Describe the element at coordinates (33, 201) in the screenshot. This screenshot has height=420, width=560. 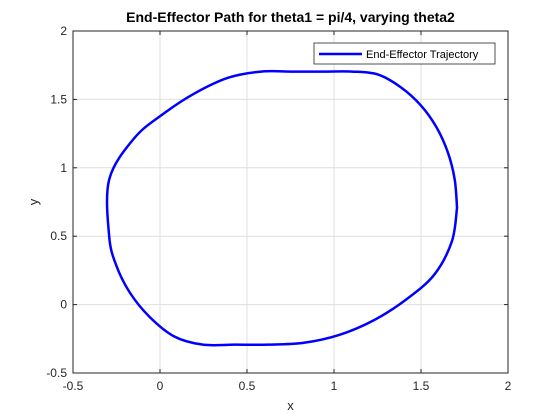
I see `y-axis-label: y` at that location.